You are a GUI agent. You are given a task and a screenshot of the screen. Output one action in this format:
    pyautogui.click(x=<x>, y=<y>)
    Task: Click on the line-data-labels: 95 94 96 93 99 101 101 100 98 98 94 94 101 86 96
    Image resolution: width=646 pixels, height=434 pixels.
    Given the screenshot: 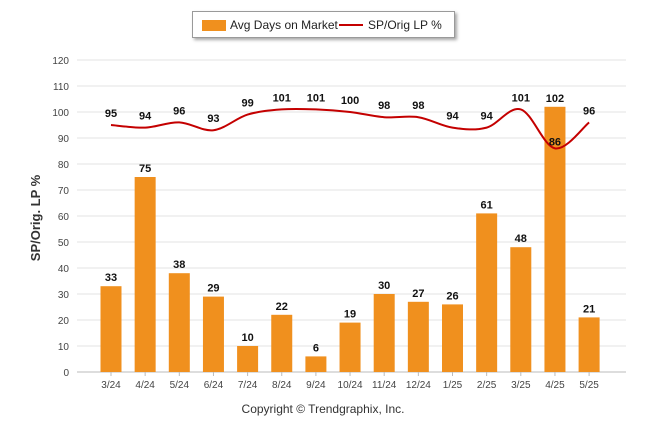 What is the action you would take?
    pyautogui.click(x=350, y=120)
    